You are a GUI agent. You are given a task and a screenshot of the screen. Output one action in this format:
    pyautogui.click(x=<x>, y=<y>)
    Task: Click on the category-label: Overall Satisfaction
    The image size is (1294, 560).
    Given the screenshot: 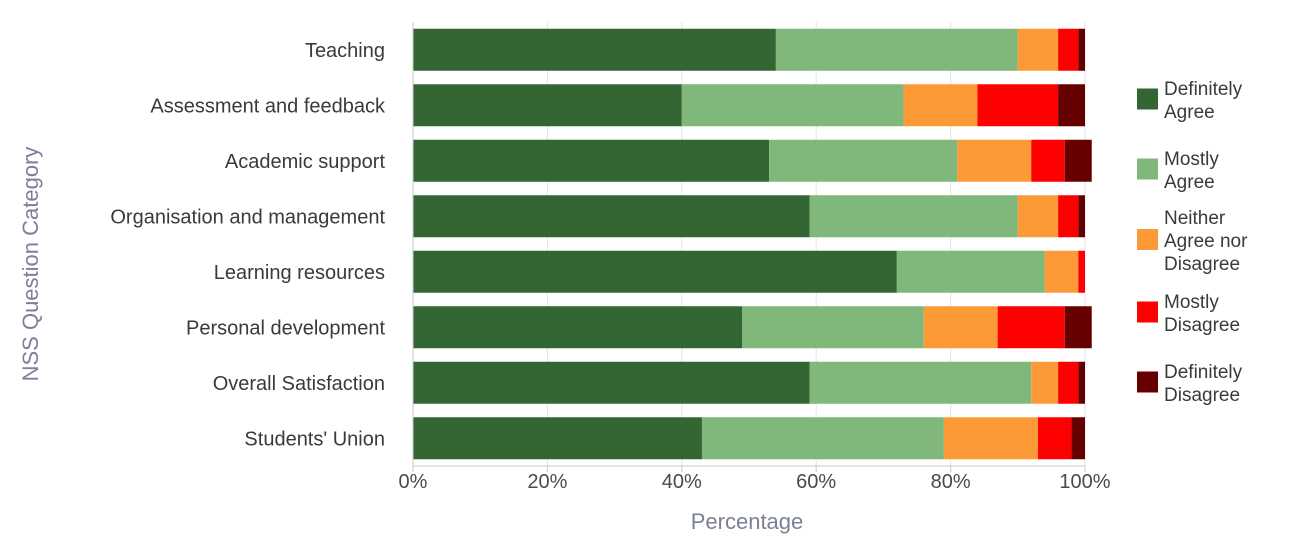 What is the action you would take?
    pyautogui.click(x=299, y=384)
    